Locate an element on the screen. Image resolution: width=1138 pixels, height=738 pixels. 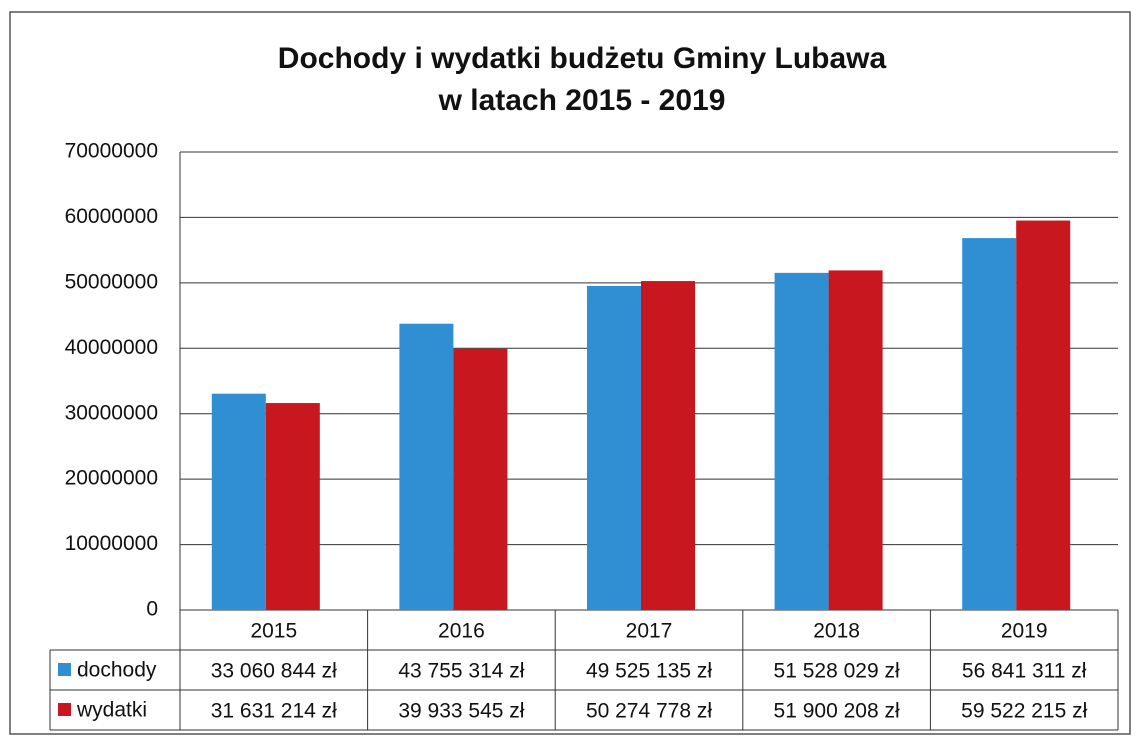
y-tick-label: 50000000 is located at coordinates (111, 281).